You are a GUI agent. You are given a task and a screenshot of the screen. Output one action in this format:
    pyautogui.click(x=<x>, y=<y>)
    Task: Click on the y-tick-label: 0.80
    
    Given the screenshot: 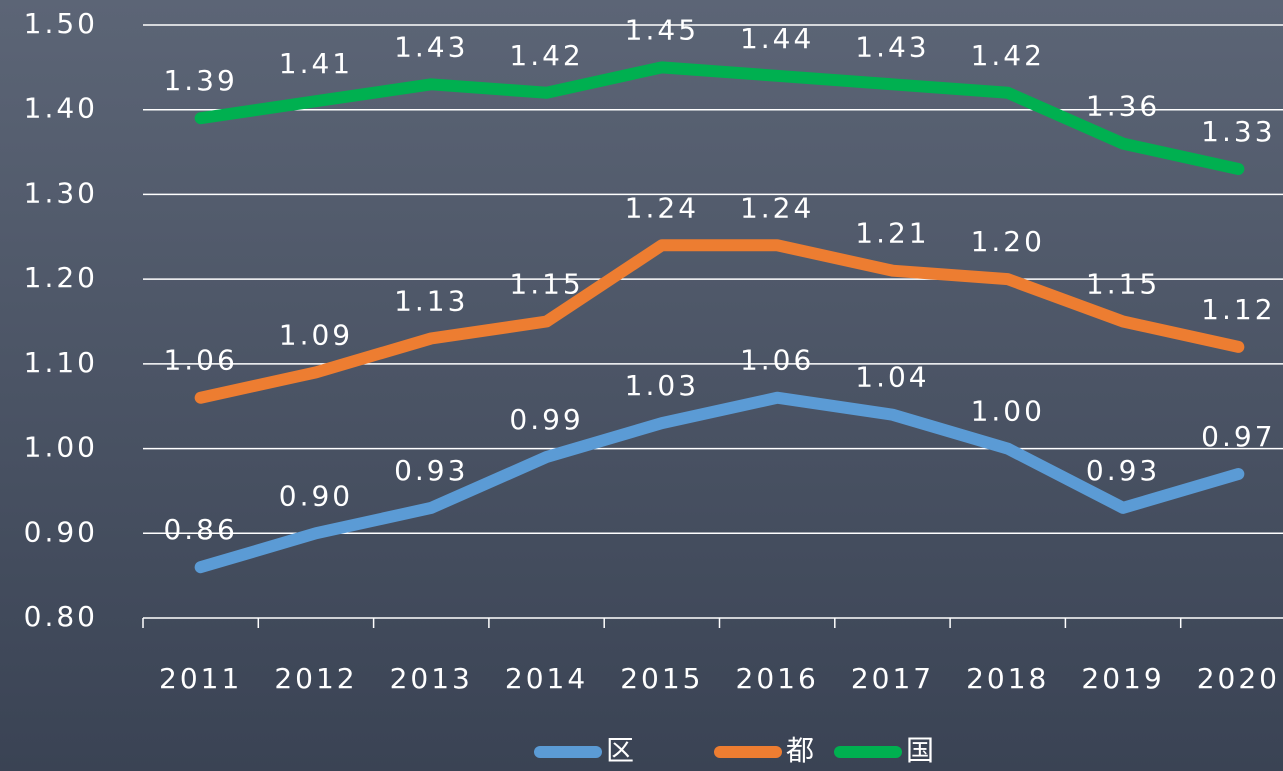 What is the action you would take?
    pyautogui.click(x=61, y=616)
    